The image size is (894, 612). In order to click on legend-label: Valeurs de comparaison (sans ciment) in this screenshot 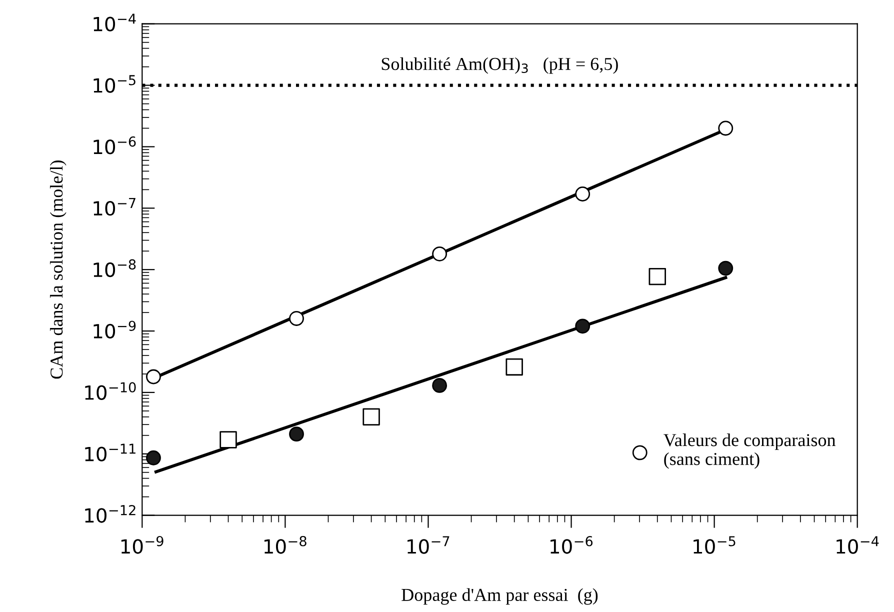, I will do `click(750, 451)`.